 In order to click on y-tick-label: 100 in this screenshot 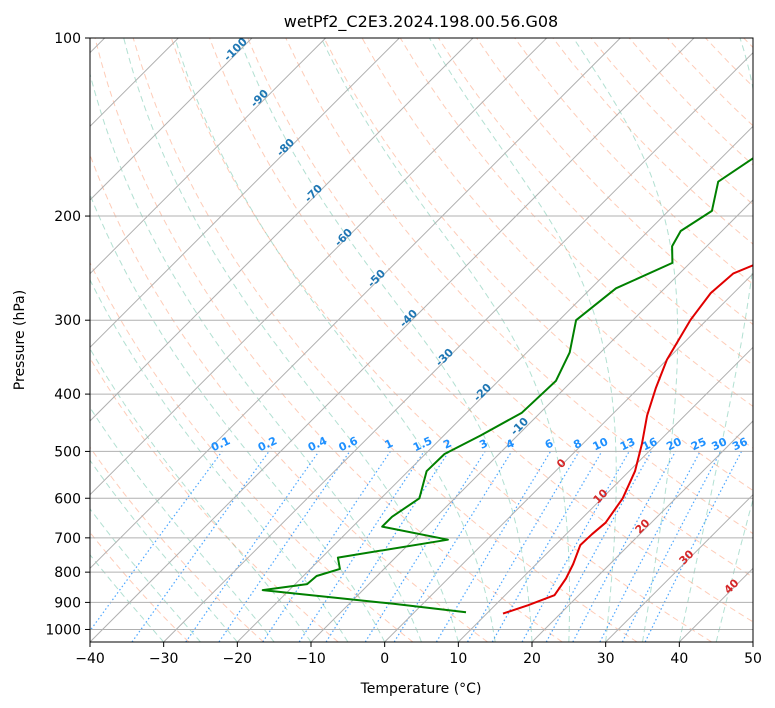, I will do `click(67, 39)`.